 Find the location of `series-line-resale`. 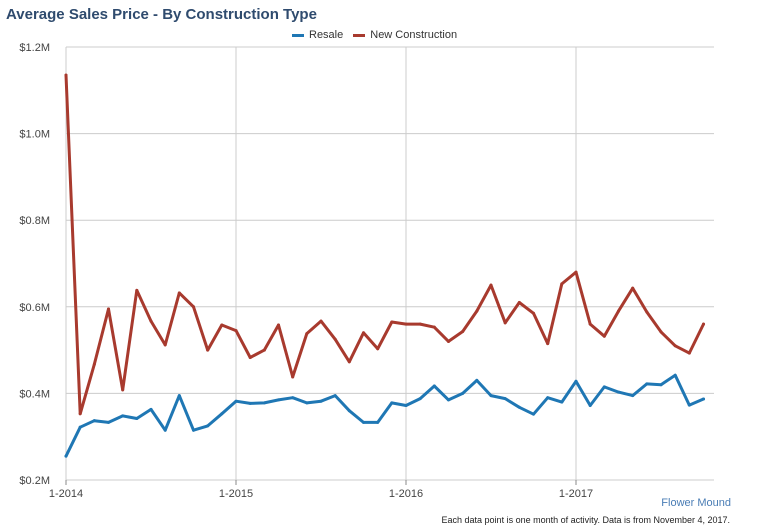

series-line-resale is located at coordinates (384, 415).